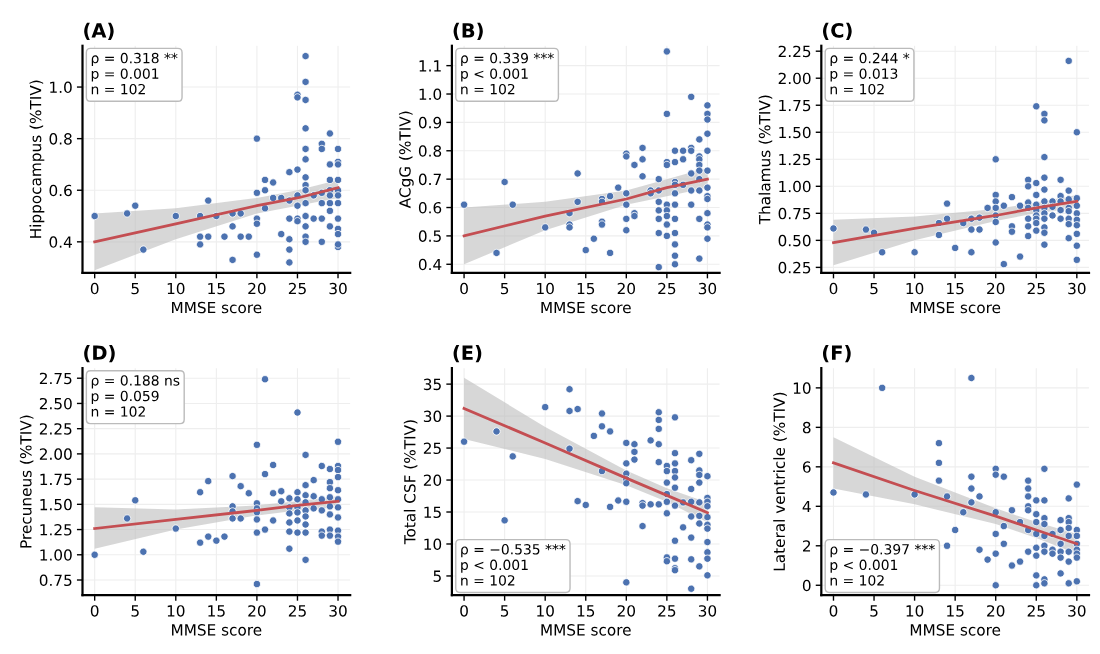 The width and height of the screenshot is (1100, 654). I want to click on chart-title: (D), so click(99, 354).